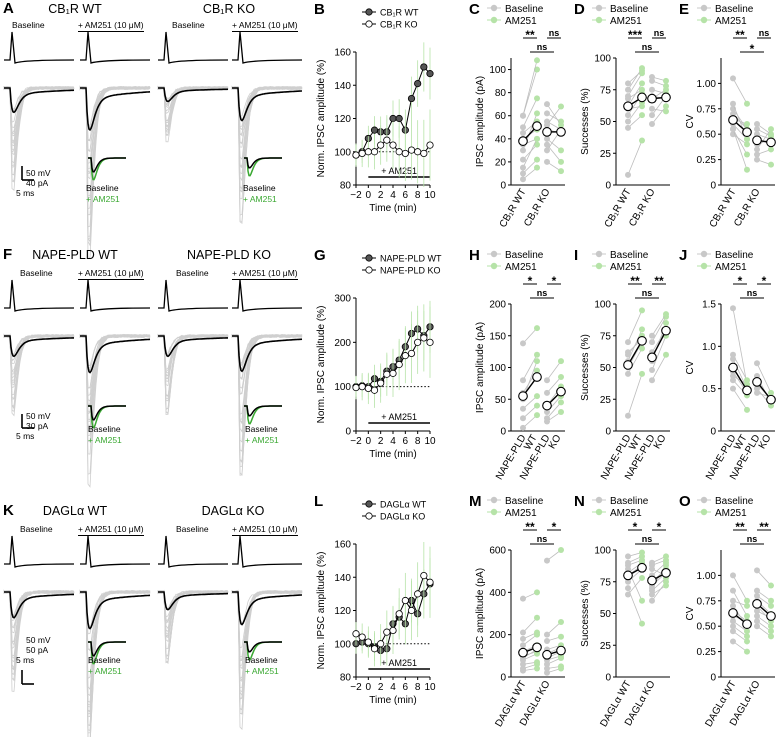 Image resolution: width=783 pixels, height=737 pixels. Describe the element at coordinates (33, 183) in the screenshot. I see `scale-bar-label: 50 mV 40 pA 5 ms` at that location.